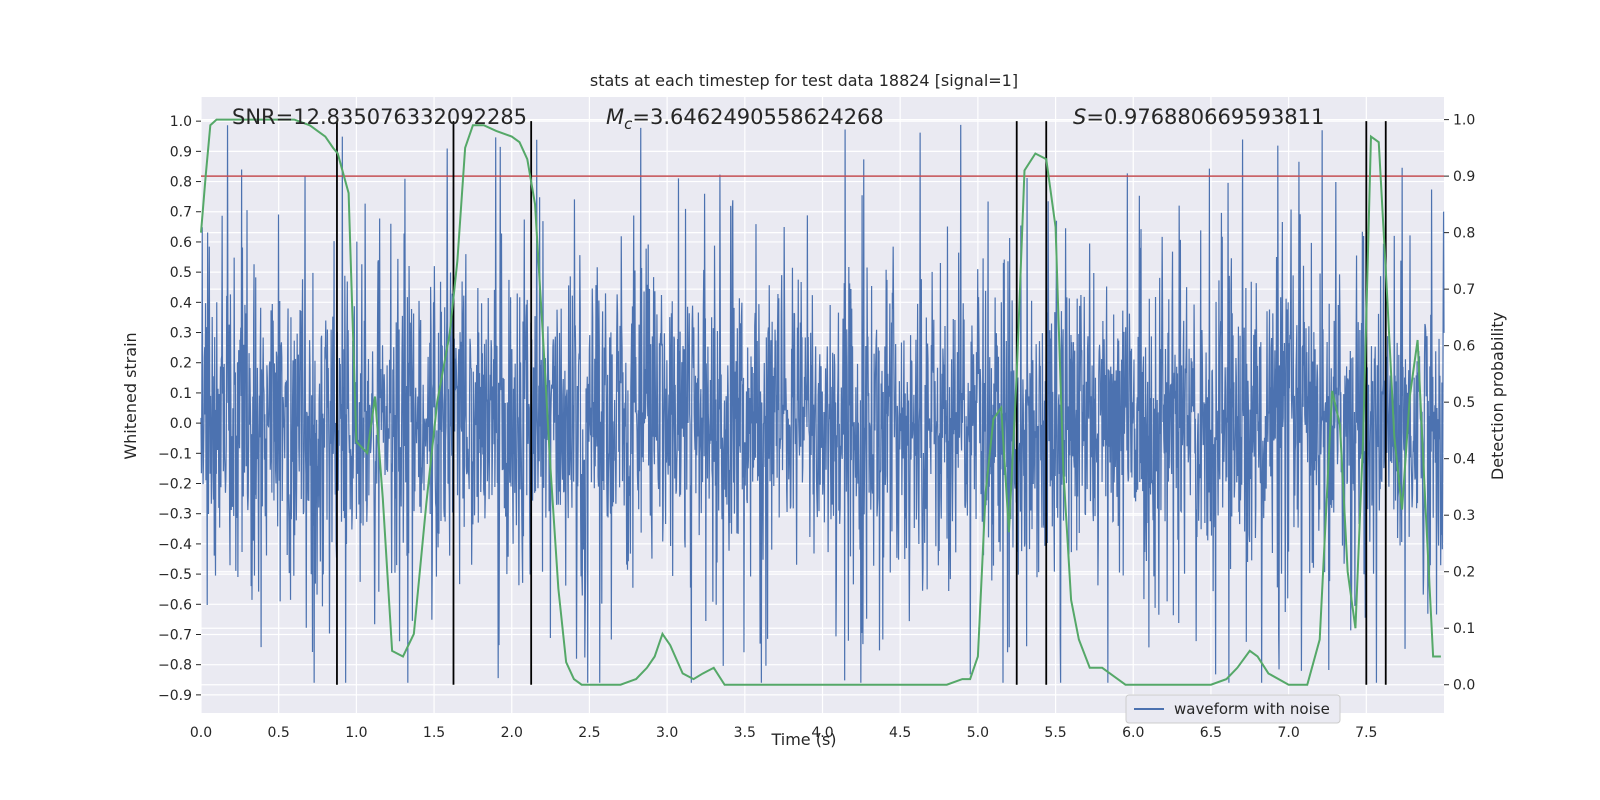  Describe the element at coordinates (1464, 290) in the screenshot. I see `right-y-tick-label: 0.7` at that location.